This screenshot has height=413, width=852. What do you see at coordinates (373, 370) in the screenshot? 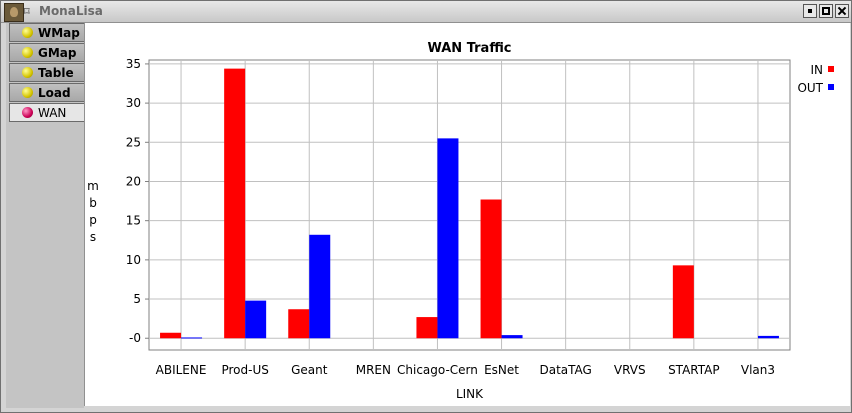
I see `x-tick-label: MREN` at bounding box center [373, 370].